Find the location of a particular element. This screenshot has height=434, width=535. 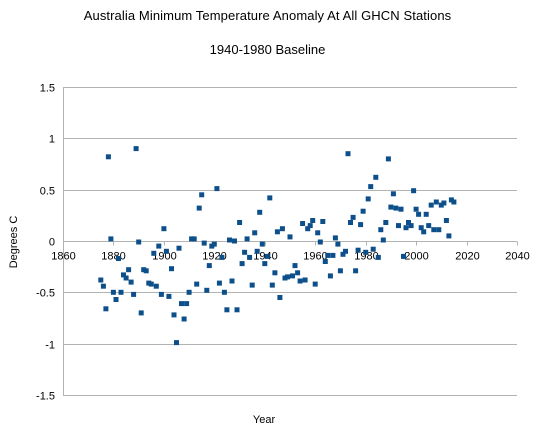

x-tick-label: 1980 is located at coordinates (366, 257).